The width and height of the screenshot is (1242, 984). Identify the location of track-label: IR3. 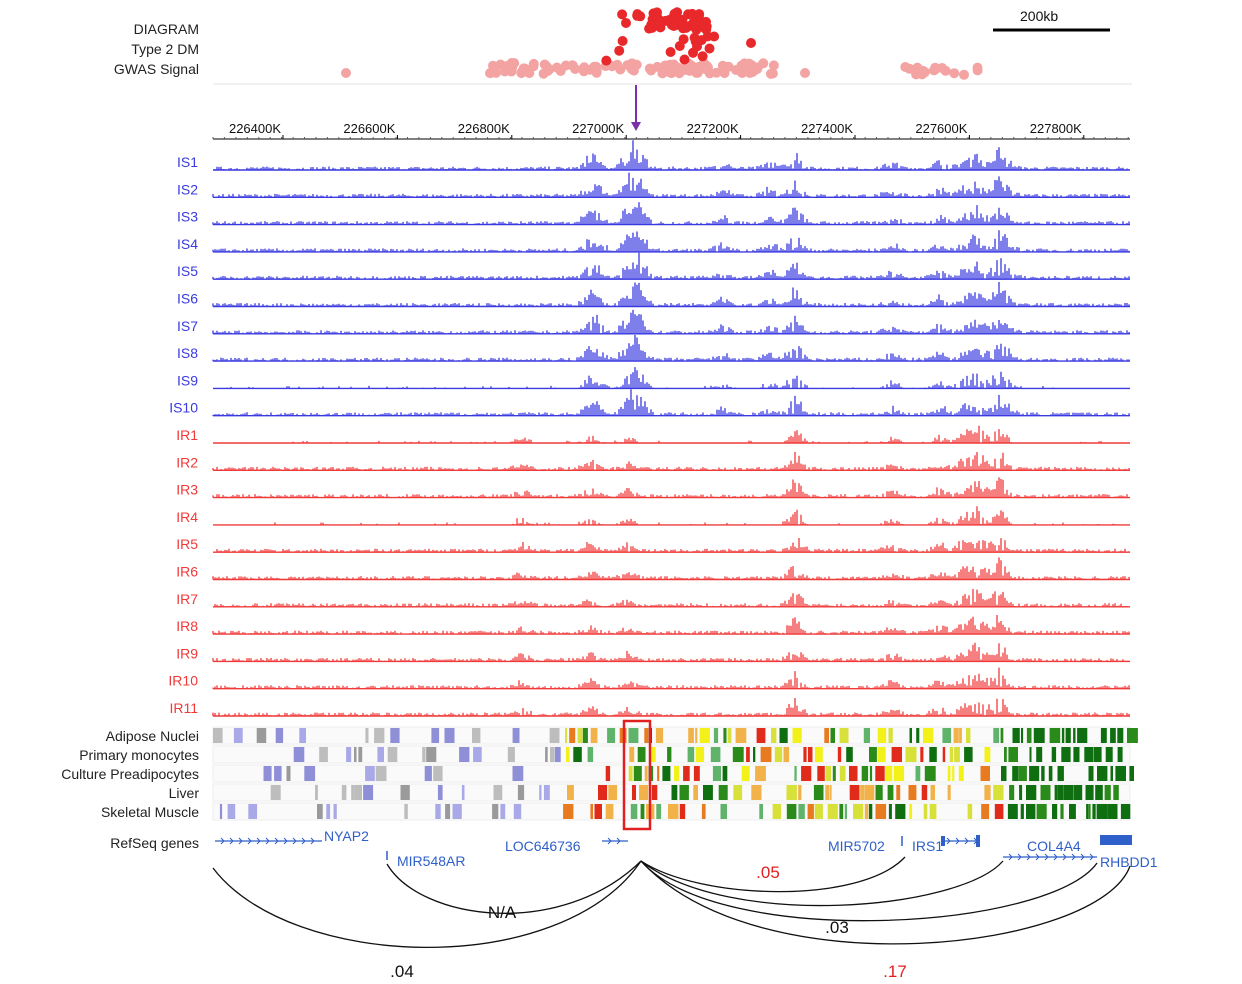
(187, 490).